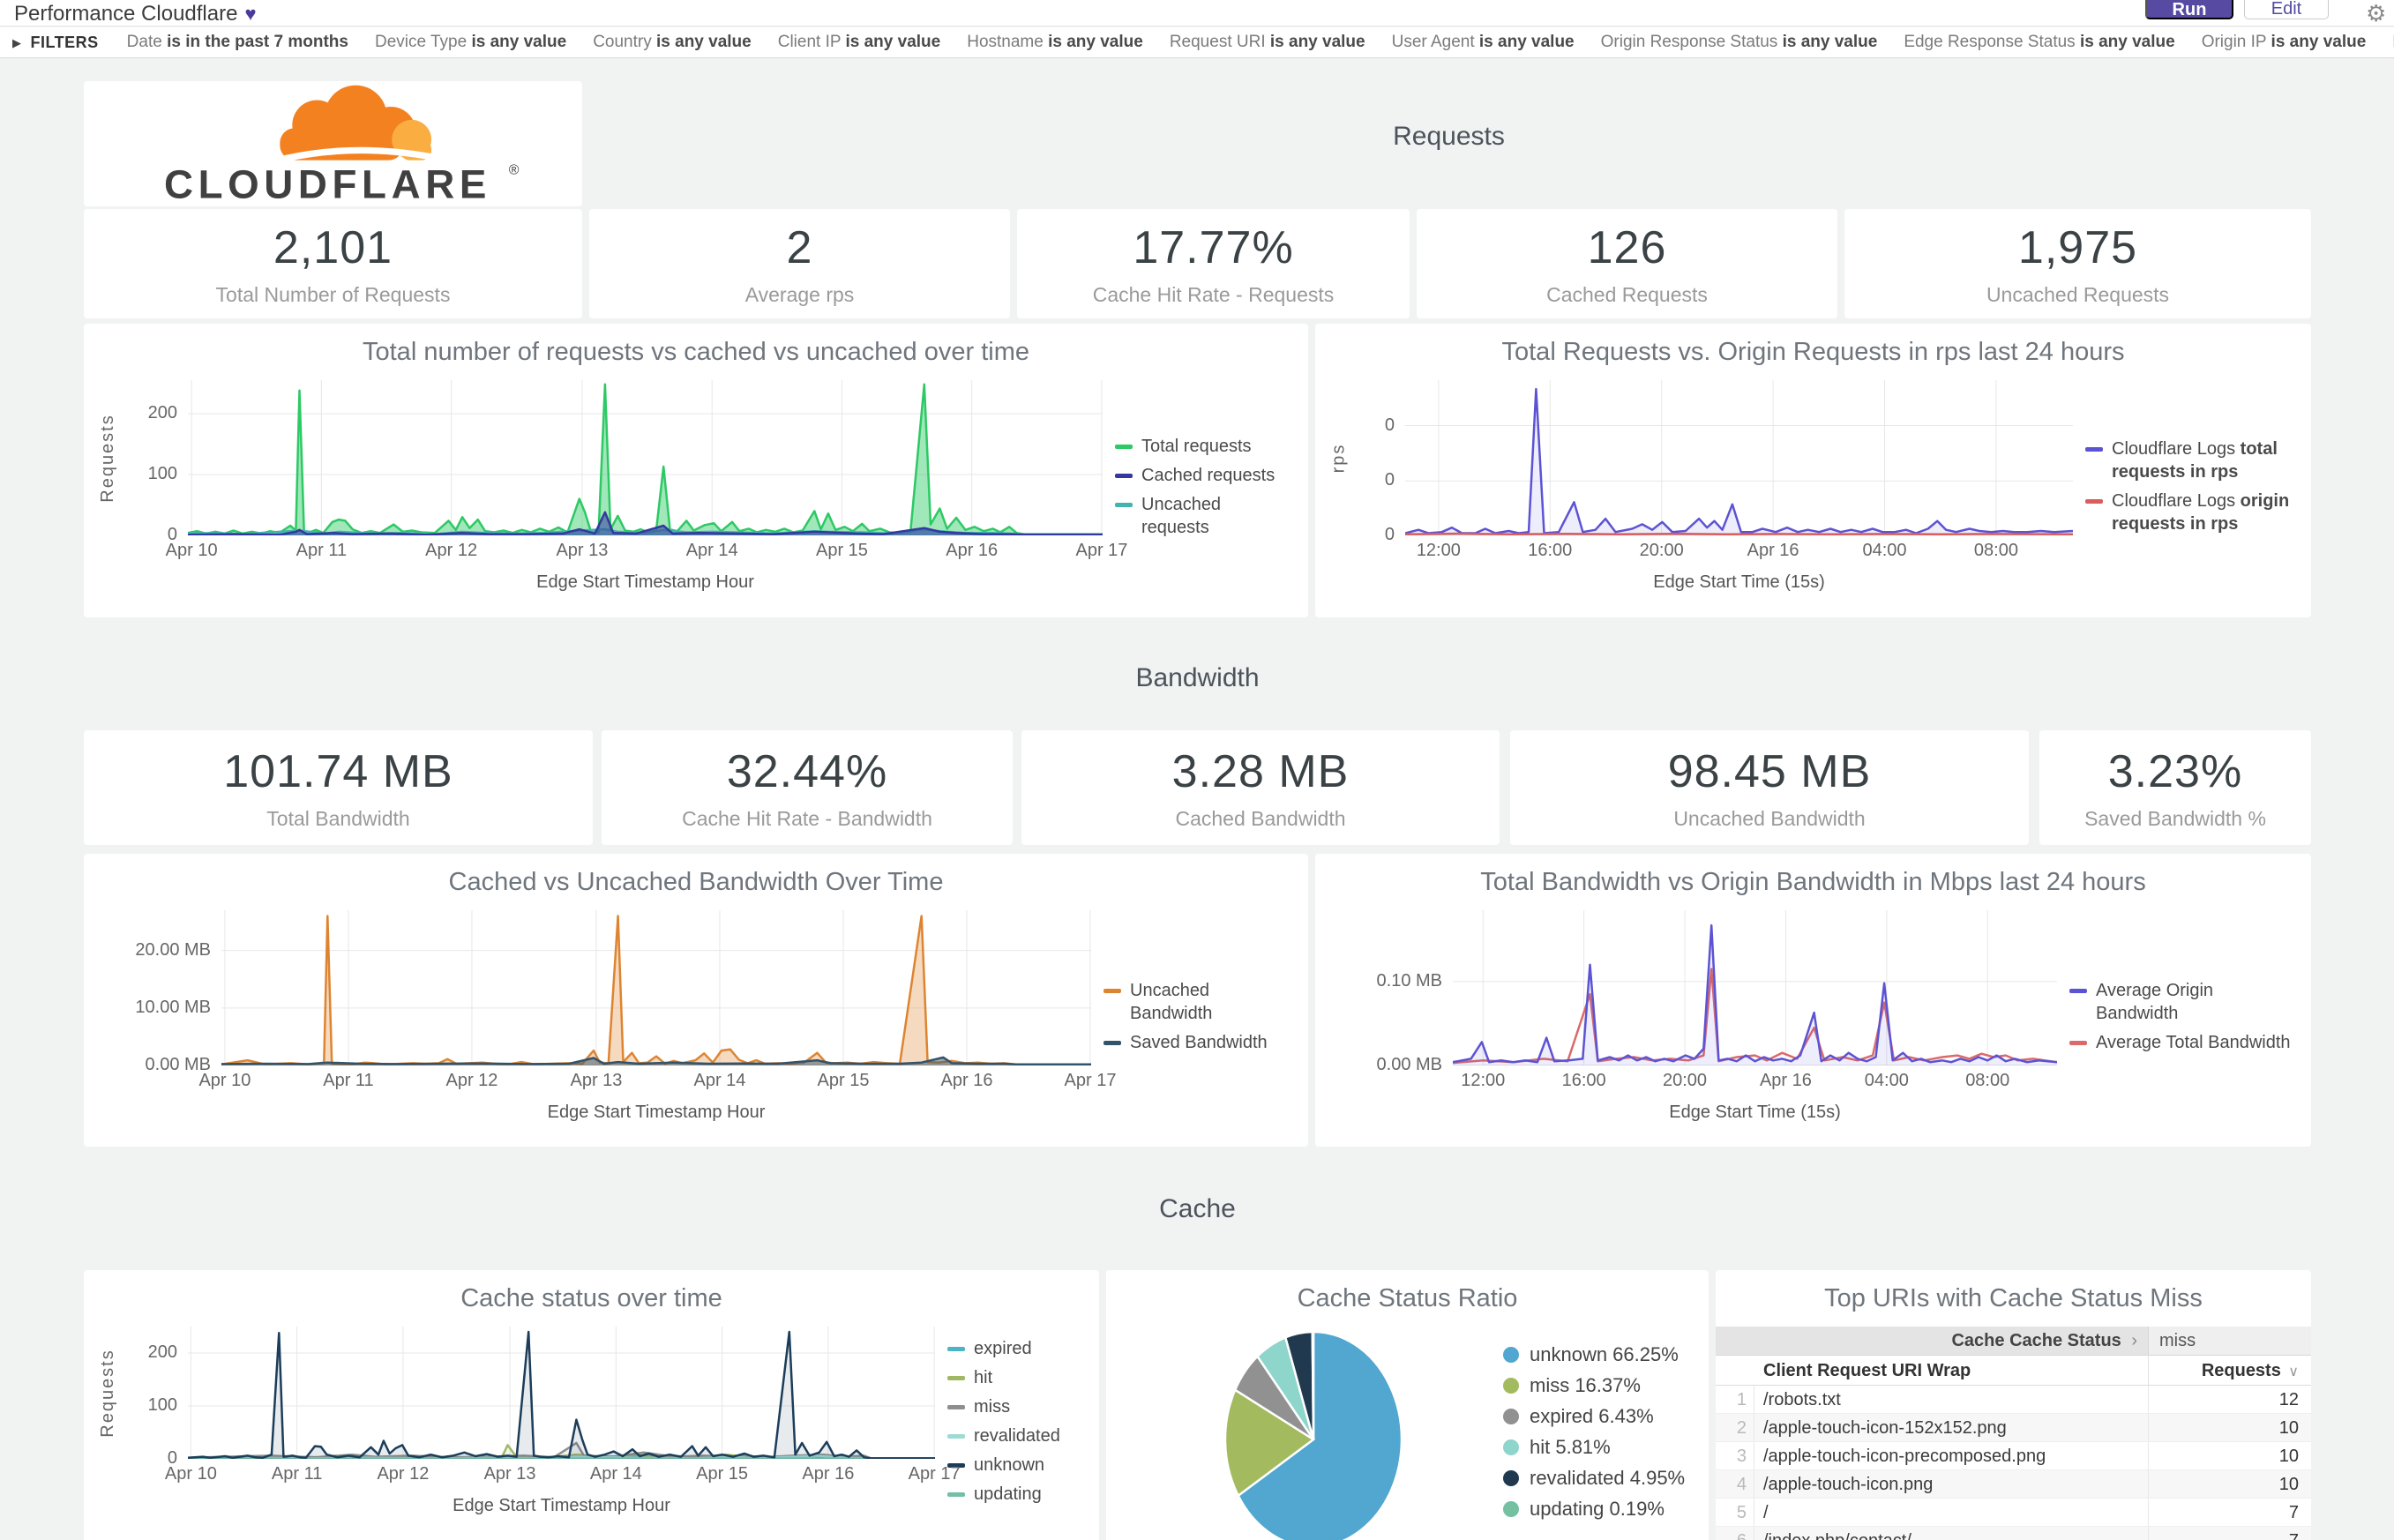 The image size is (2394, 1540). What do you see at coordinates (1755, 1112) in the screenshot?
I see `x-axis-title: Edge Start Time (15s)` at bounding box center [1755, 1112].